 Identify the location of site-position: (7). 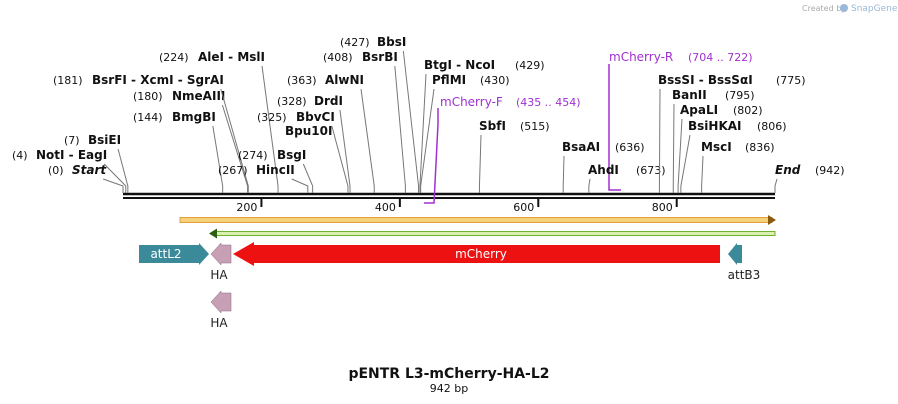
(72, 140).